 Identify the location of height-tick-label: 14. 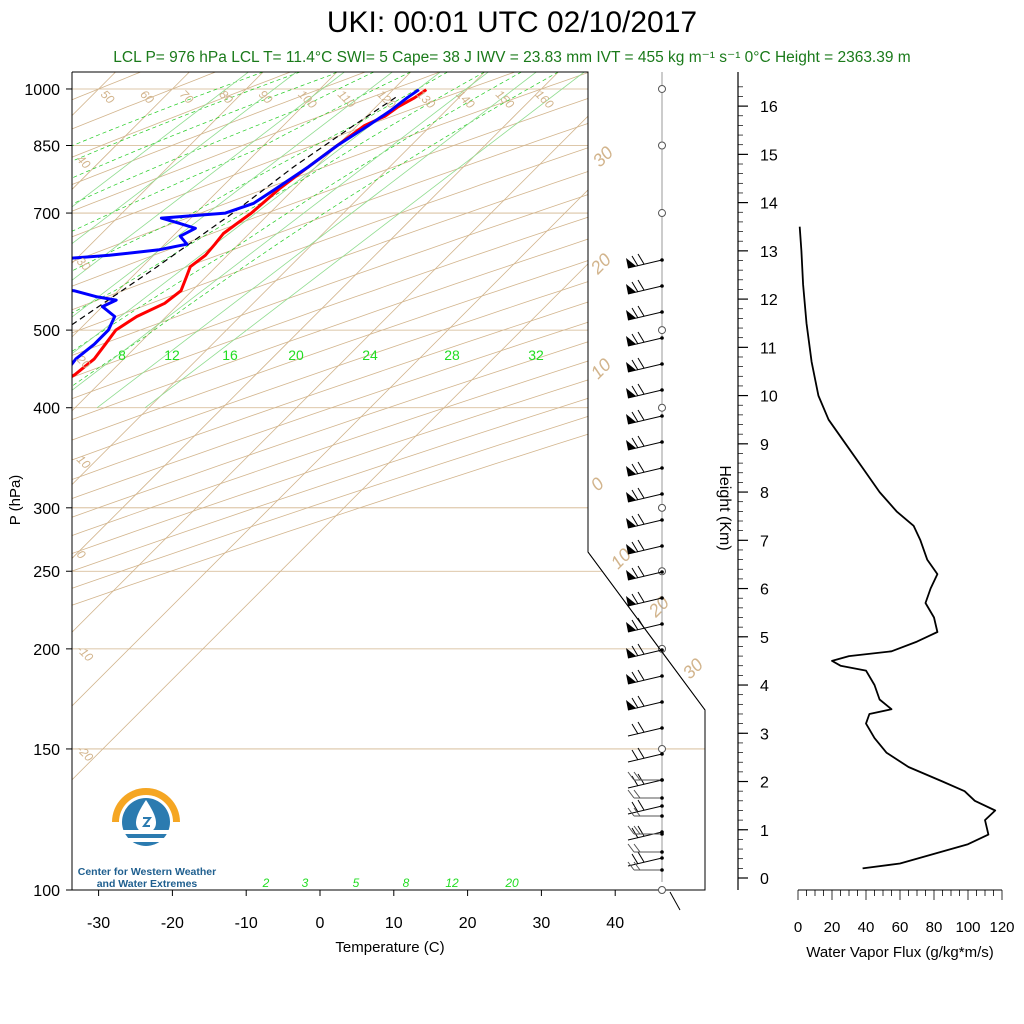
(769, 204).